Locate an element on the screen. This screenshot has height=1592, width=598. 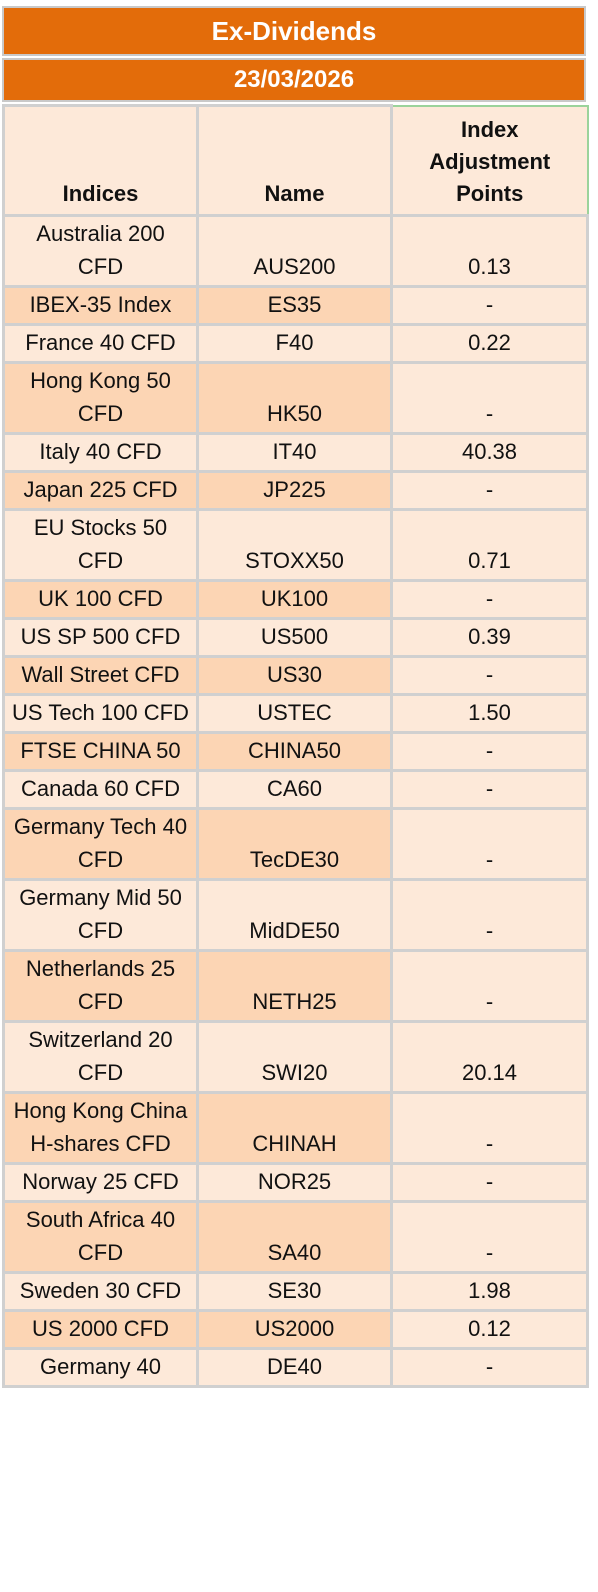
index-cell: US 2000 CFD is located at coordinates (100, 1329).